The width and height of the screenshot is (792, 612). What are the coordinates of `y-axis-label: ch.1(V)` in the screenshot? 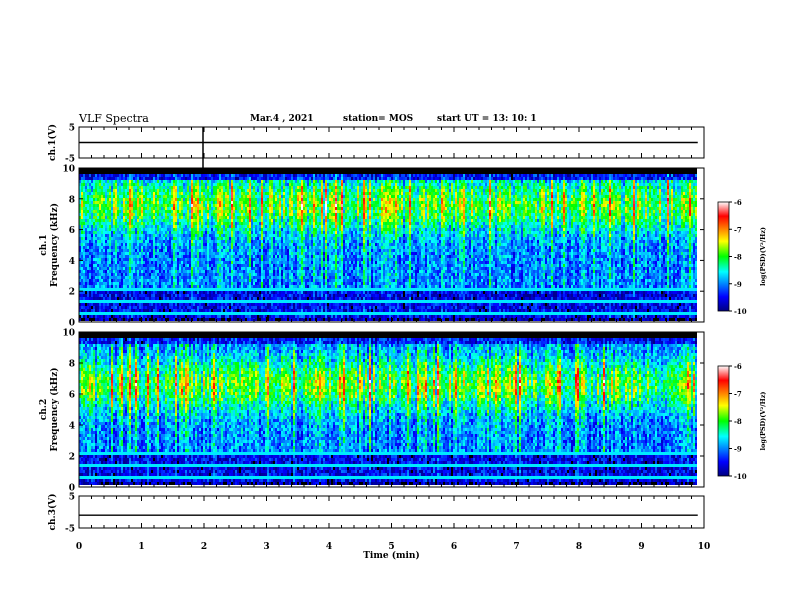 It's located at (52, 142).